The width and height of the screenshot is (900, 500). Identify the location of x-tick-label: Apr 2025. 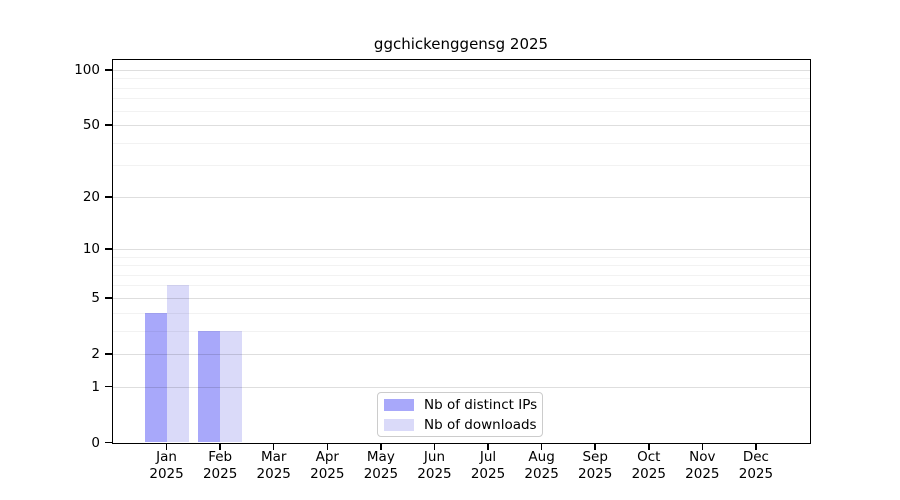
(327, 465).